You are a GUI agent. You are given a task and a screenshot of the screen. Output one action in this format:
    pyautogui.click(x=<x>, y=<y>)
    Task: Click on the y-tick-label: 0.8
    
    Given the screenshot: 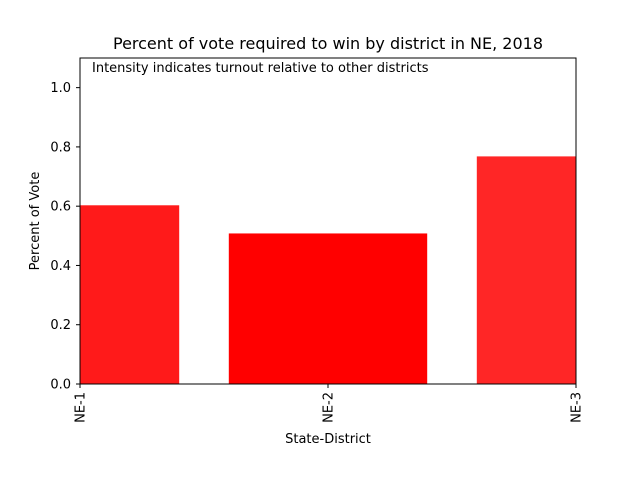 What is the action you would take?
    pyautogui.click(x=60, y=147)
    